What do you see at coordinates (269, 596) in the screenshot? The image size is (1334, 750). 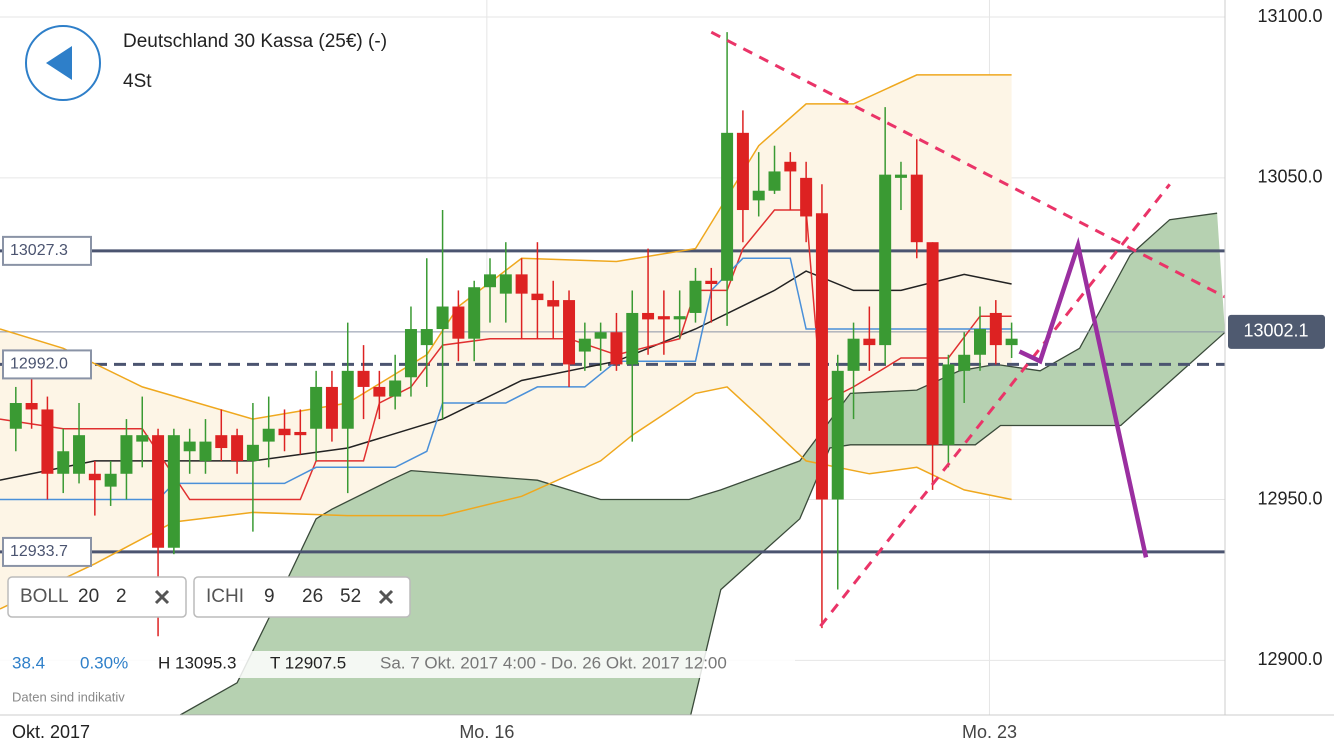 I see `indicator-param: 9` at bounding box center [269, 596].